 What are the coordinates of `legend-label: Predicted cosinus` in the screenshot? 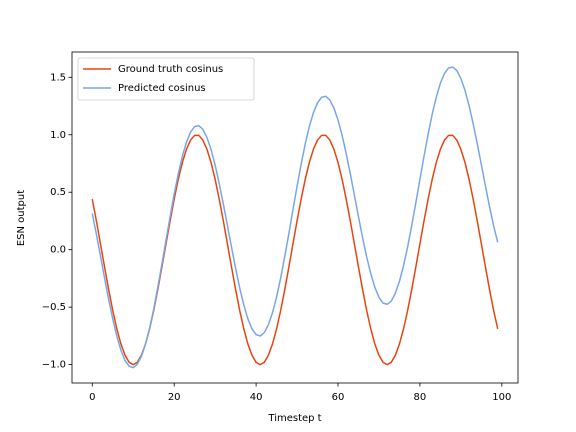 It's located at (162, 88).